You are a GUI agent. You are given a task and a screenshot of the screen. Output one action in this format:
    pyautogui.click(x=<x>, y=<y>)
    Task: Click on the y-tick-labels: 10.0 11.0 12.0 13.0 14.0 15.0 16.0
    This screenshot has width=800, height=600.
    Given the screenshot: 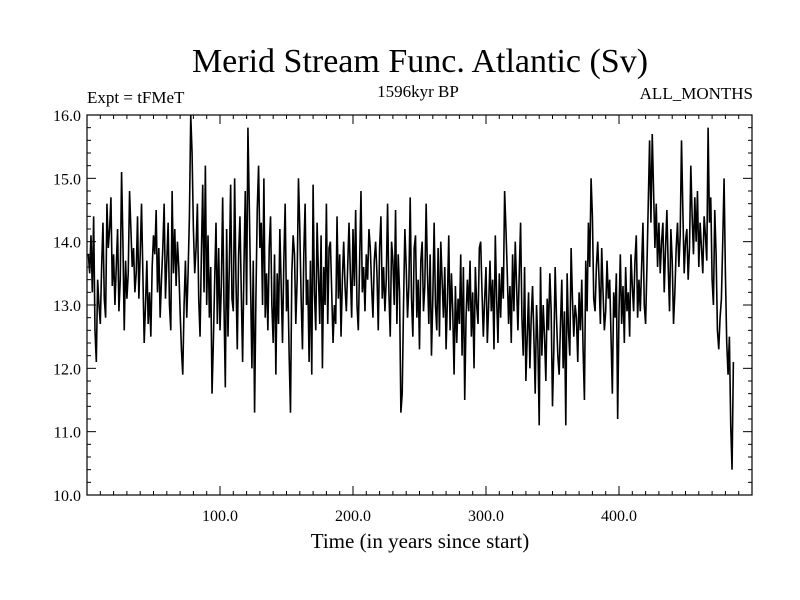 What is the action you would take?
    pyautogui.click(x=67, y=306)
    